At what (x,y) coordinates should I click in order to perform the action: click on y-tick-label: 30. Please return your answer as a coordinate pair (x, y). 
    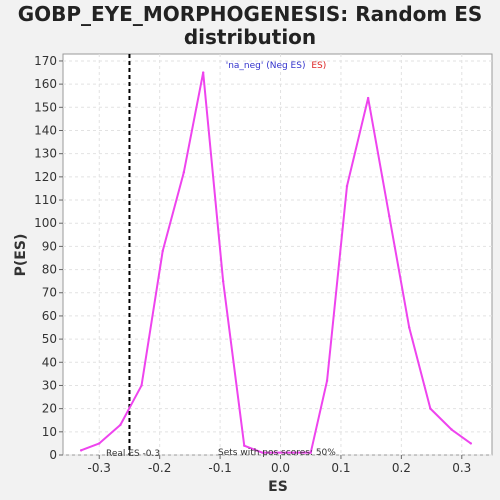
    Looking at the image, I should click on (49, 385).